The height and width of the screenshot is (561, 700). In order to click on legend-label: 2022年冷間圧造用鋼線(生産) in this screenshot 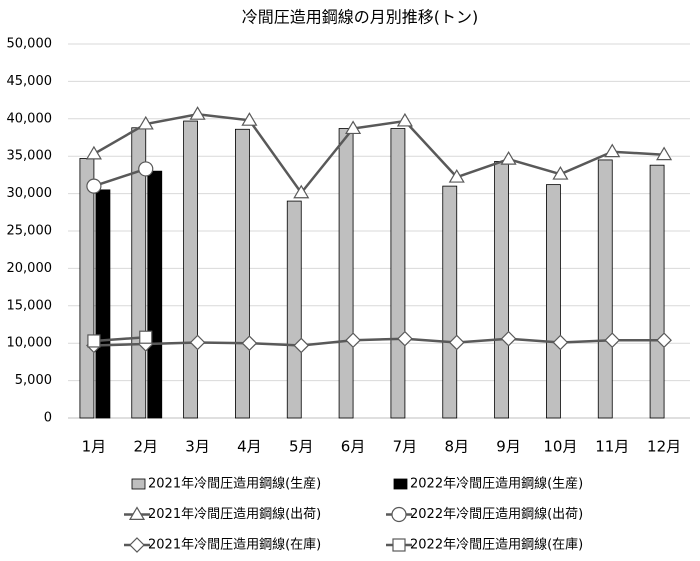, I will do `click(496, 484)`.